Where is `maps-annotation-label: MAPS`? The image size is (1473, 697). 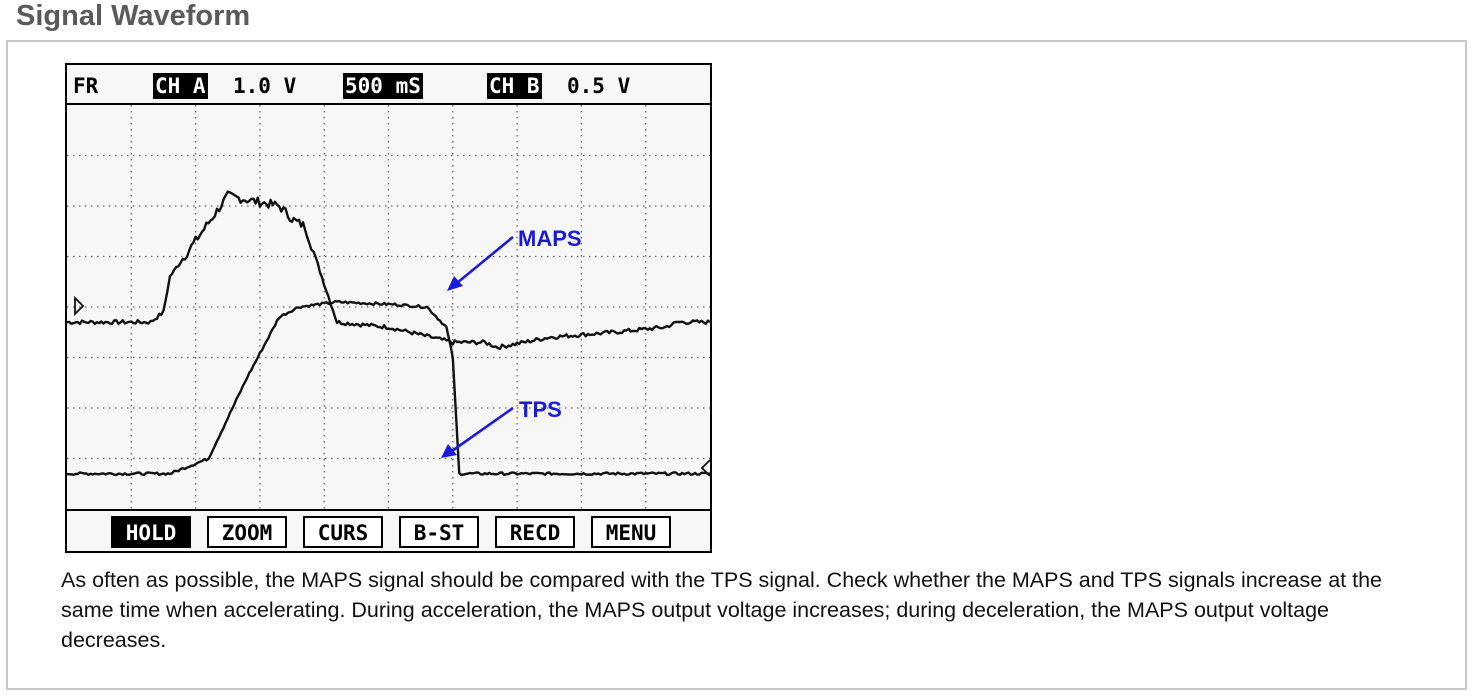 maps-annotation-label: MAPS is located at coordinates (550, 238).